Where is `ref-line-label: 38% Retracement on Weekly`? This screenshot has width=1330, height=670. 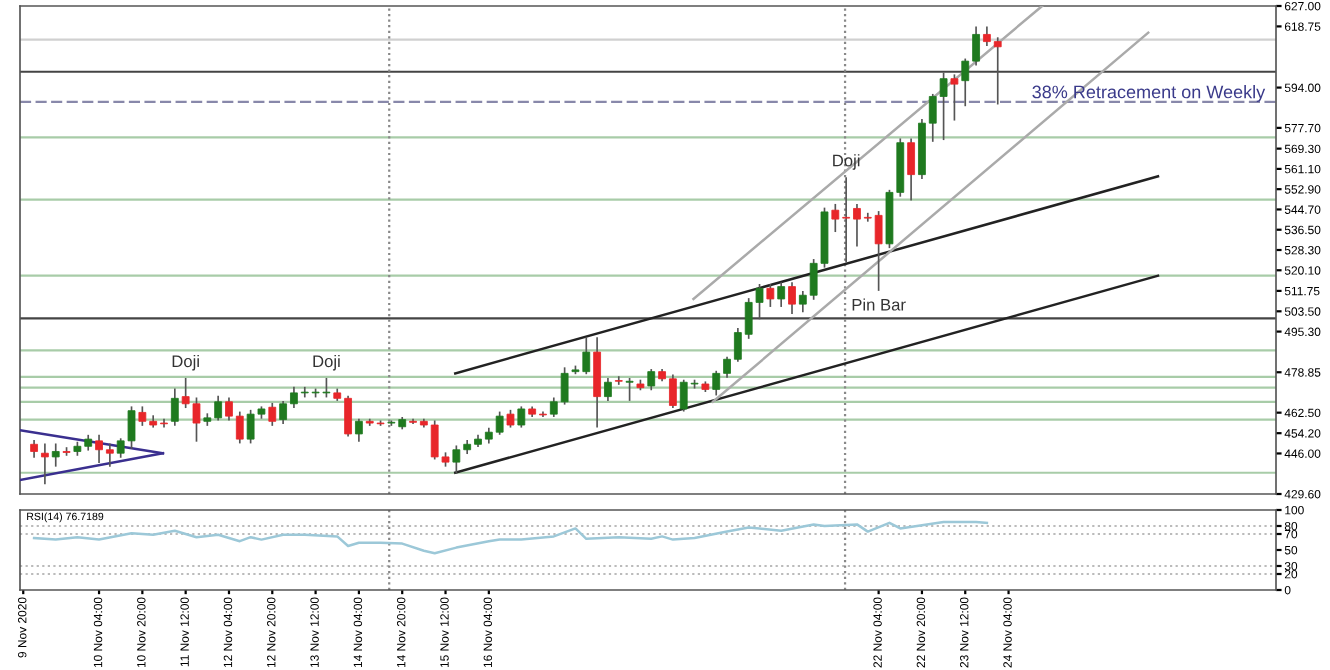 ref-line-label: 38% Retracement on Weekly is located at coordinates (1149, 93).